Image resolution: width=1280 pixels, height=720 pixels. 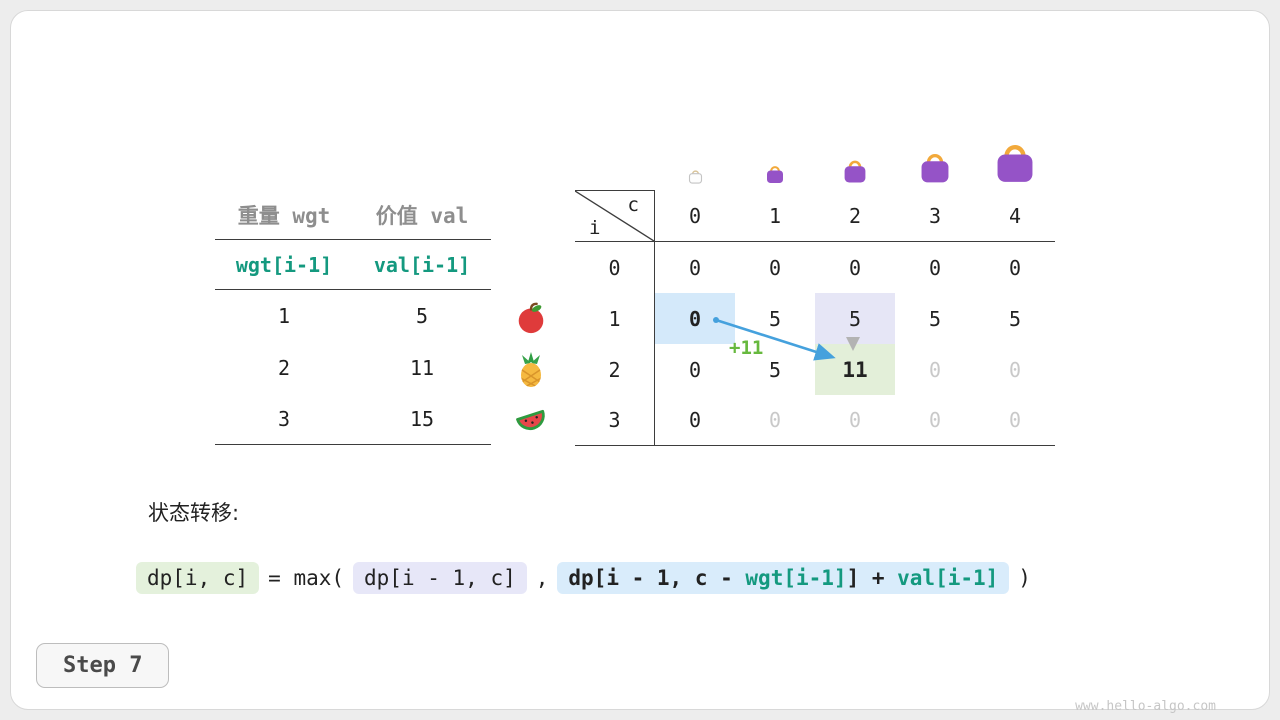 What do you see at coordinates (615, 267) in the screenshot?
I see `dp-row-header-0: 0` at bounding box center [615, 267].